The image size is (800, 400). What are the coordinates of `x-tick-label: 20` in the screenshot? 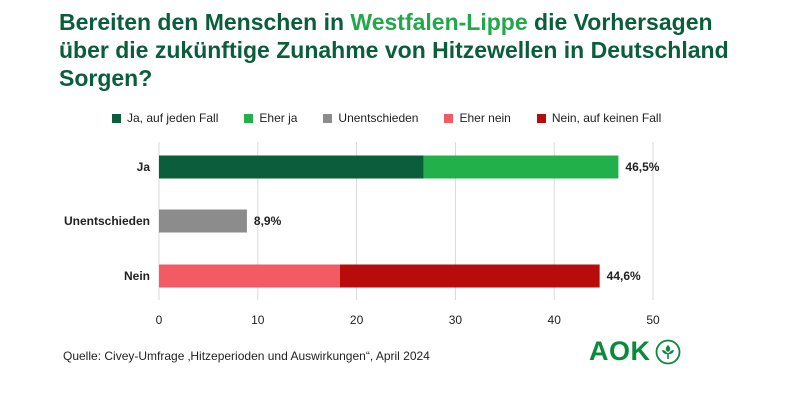 It's located at (357, 320).